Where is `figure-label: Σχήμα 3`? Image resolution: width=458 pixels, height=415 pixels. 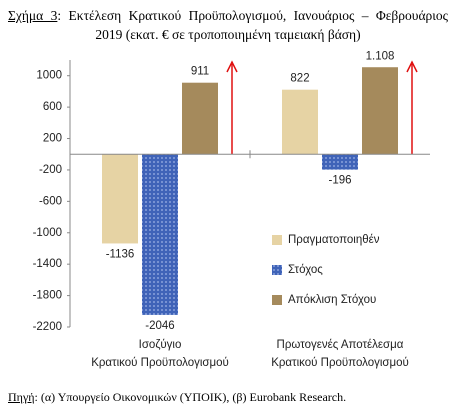 figure-label: Σχήμα 3 is located at coordinates (33, 15).